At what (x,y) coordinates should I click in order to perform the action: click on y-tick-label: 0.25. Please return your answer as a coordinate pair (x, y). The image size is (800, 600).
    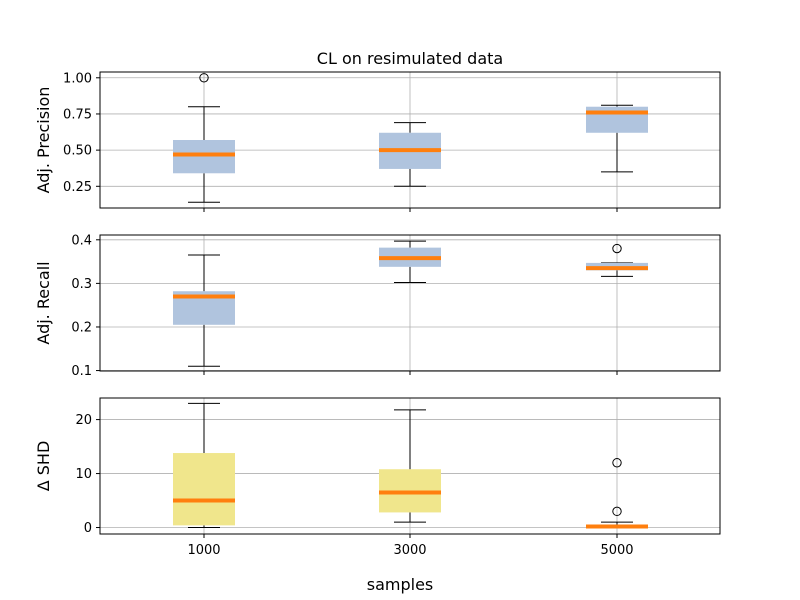
    Looking at the image, I should click on (77, 187).